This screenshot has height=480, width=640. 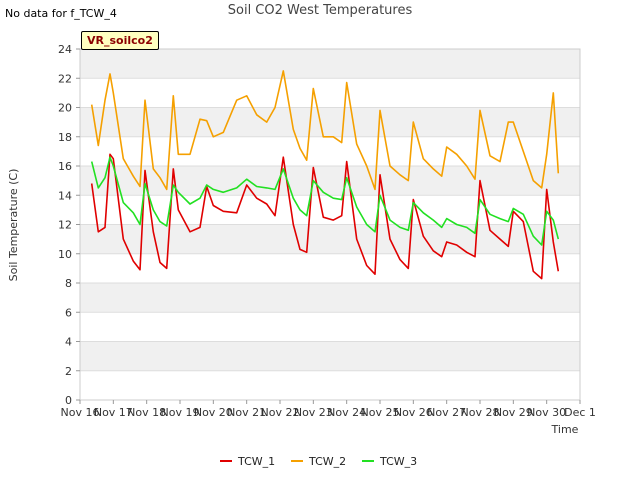 What do you see at coordinates (180, 412) in the screenshot?
I see `x-tick-label: Nov 19` at bounding box center [180, 412].